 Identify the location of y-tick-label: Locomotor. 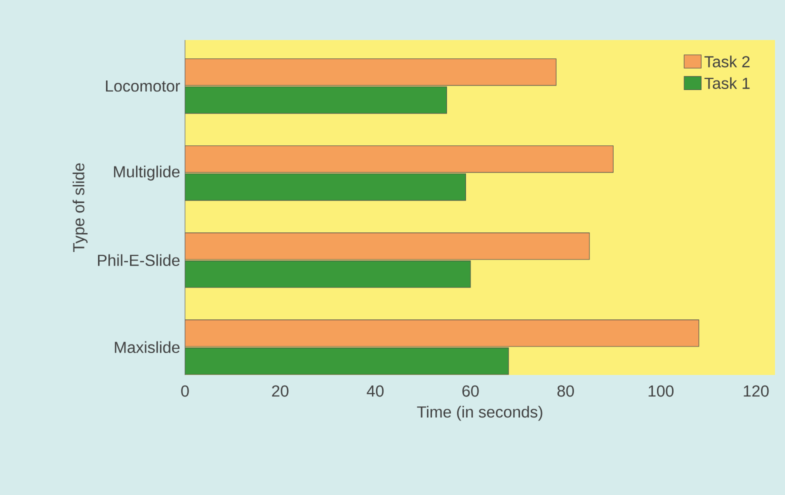
(143, 86).